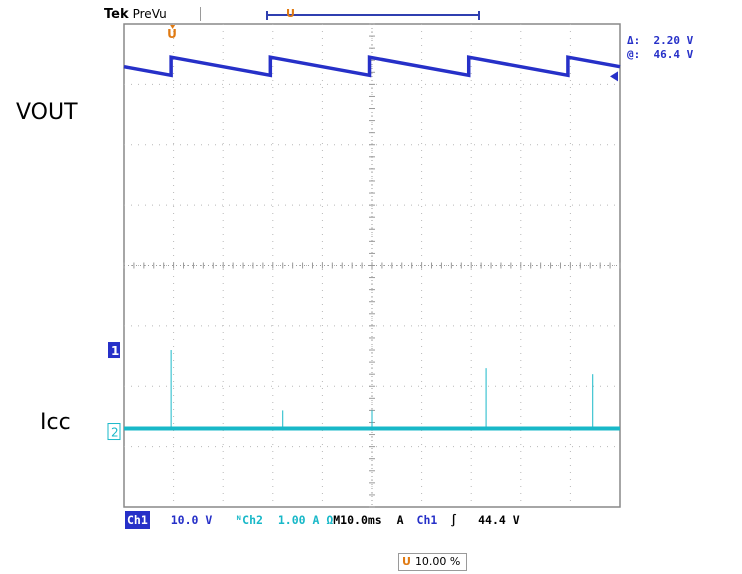  I want to click on record-position-bar: U, so click(373, 13).